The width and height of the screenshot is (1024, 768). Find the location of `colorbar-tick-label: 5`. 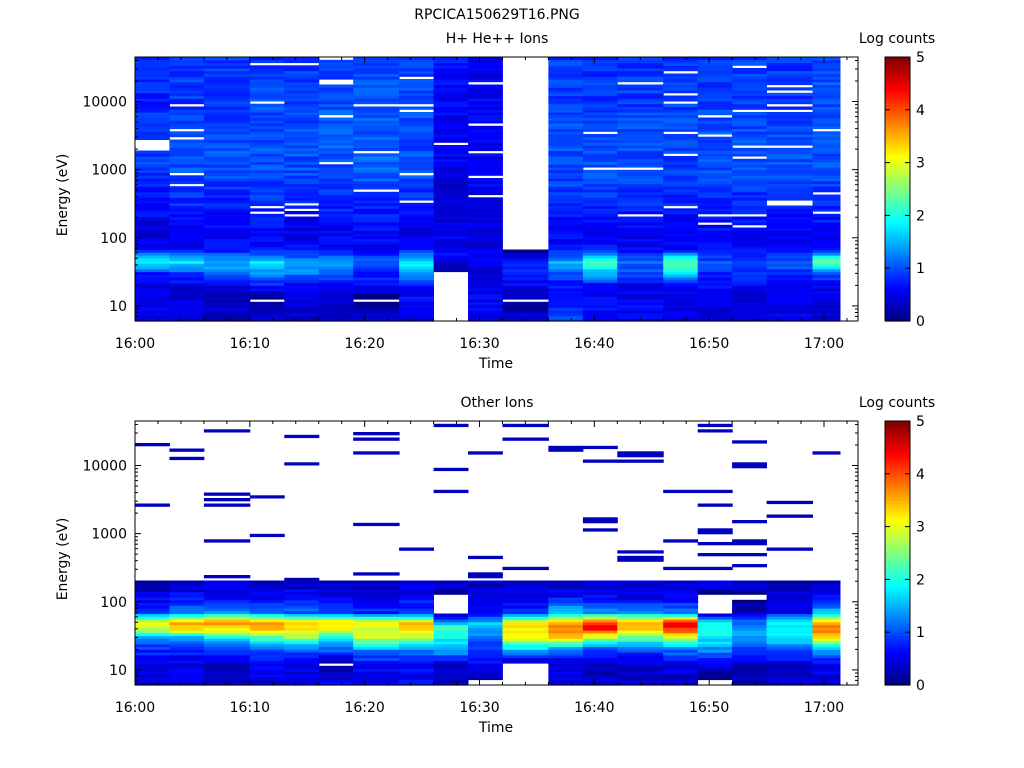

colorbar-tick-label: 5 is located at coordinates (920, 422).